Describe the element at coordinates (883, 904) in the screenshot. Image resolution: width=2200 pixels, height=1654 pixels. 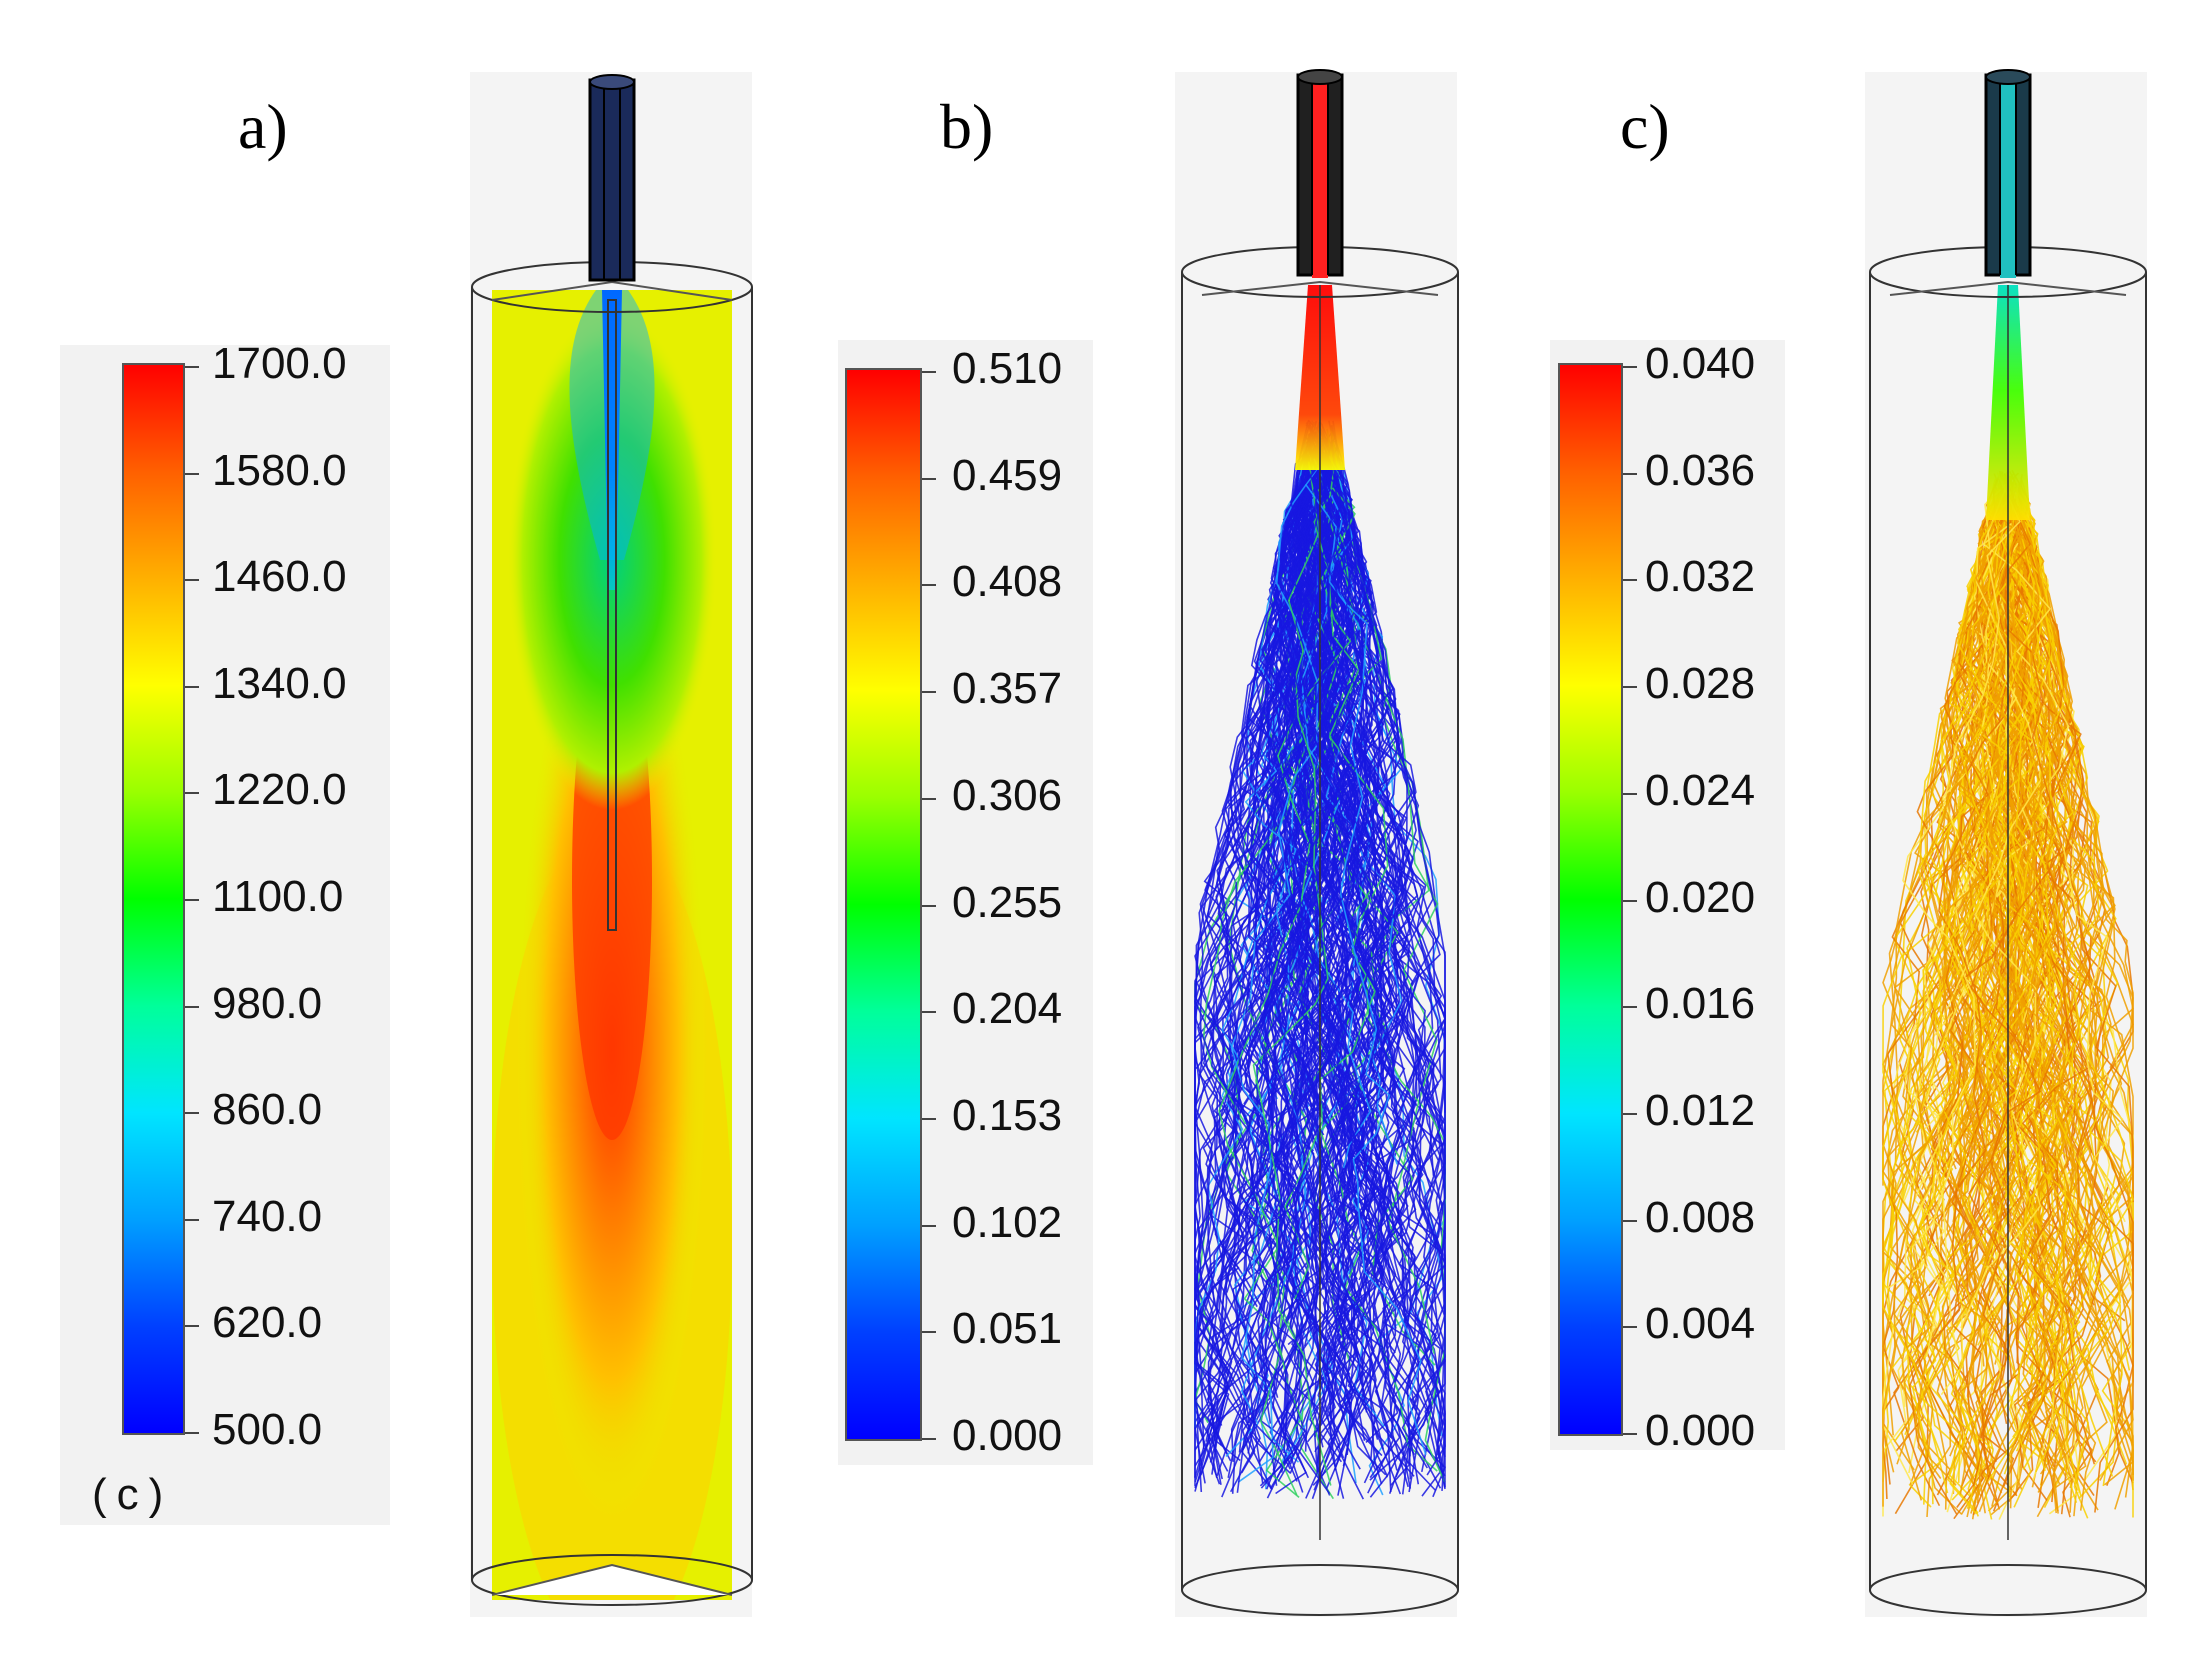
I see `legend-b-colorbar` at that location.